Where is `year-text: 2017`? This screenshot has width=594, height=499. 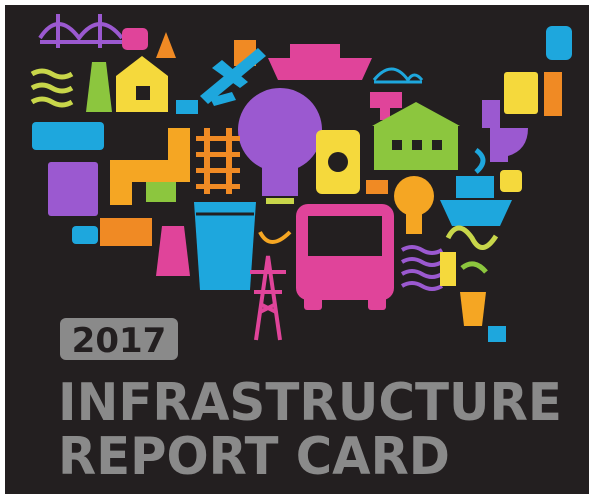
year-text: 2017 is located at coordinates (119, 341).